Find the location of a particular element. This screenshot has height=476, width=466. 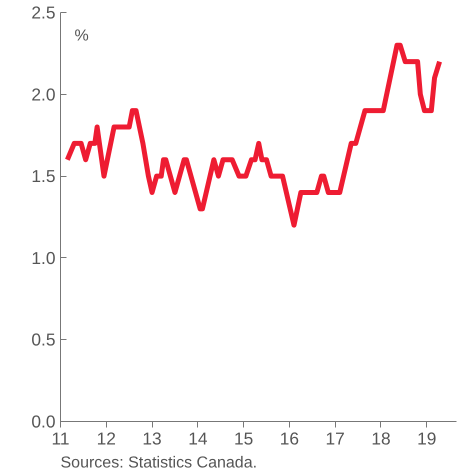

x-tick-label: 17 is located at coordinates (335, 438).